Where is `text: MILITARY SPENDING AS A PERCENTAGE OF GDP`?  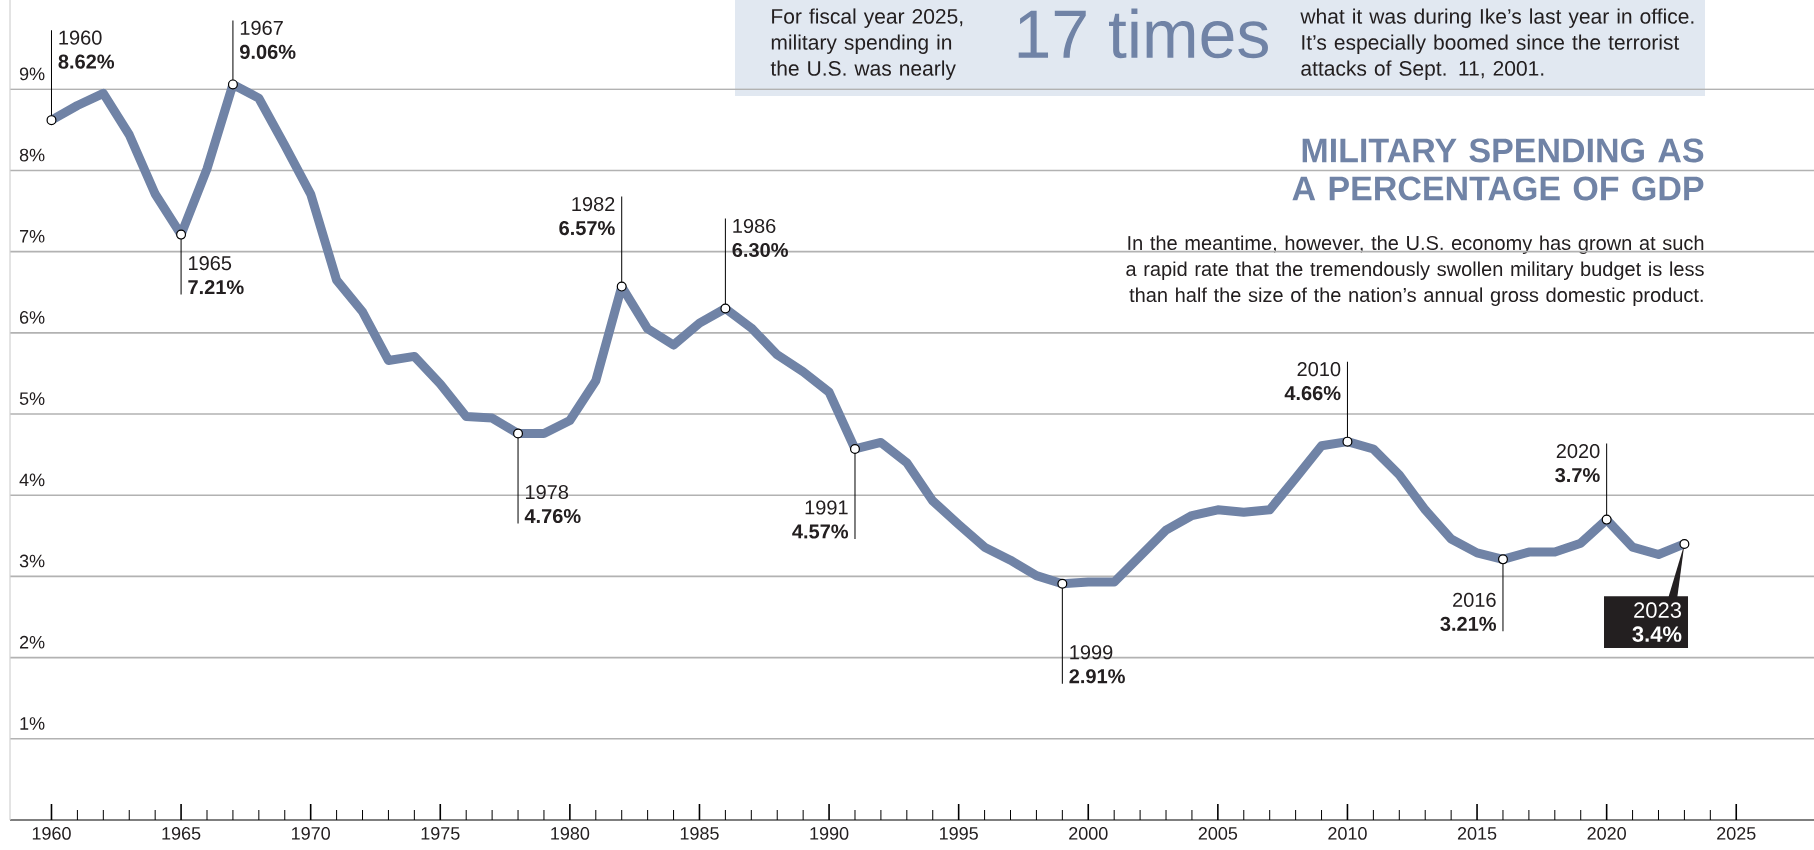
text: MILITARY SPENDING AS A PERCENTAGE OF GDP is located at coordinates (1498, 169).